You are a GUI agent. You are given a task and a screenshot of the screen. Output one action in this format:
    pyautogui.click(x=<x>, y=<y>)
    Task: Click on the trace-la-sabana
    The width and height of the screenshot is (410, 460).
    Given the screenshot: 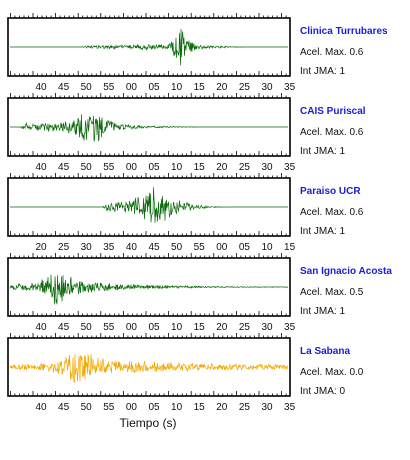 What is the action you would take?
    pyautogui.click(x=149, y=368)
    